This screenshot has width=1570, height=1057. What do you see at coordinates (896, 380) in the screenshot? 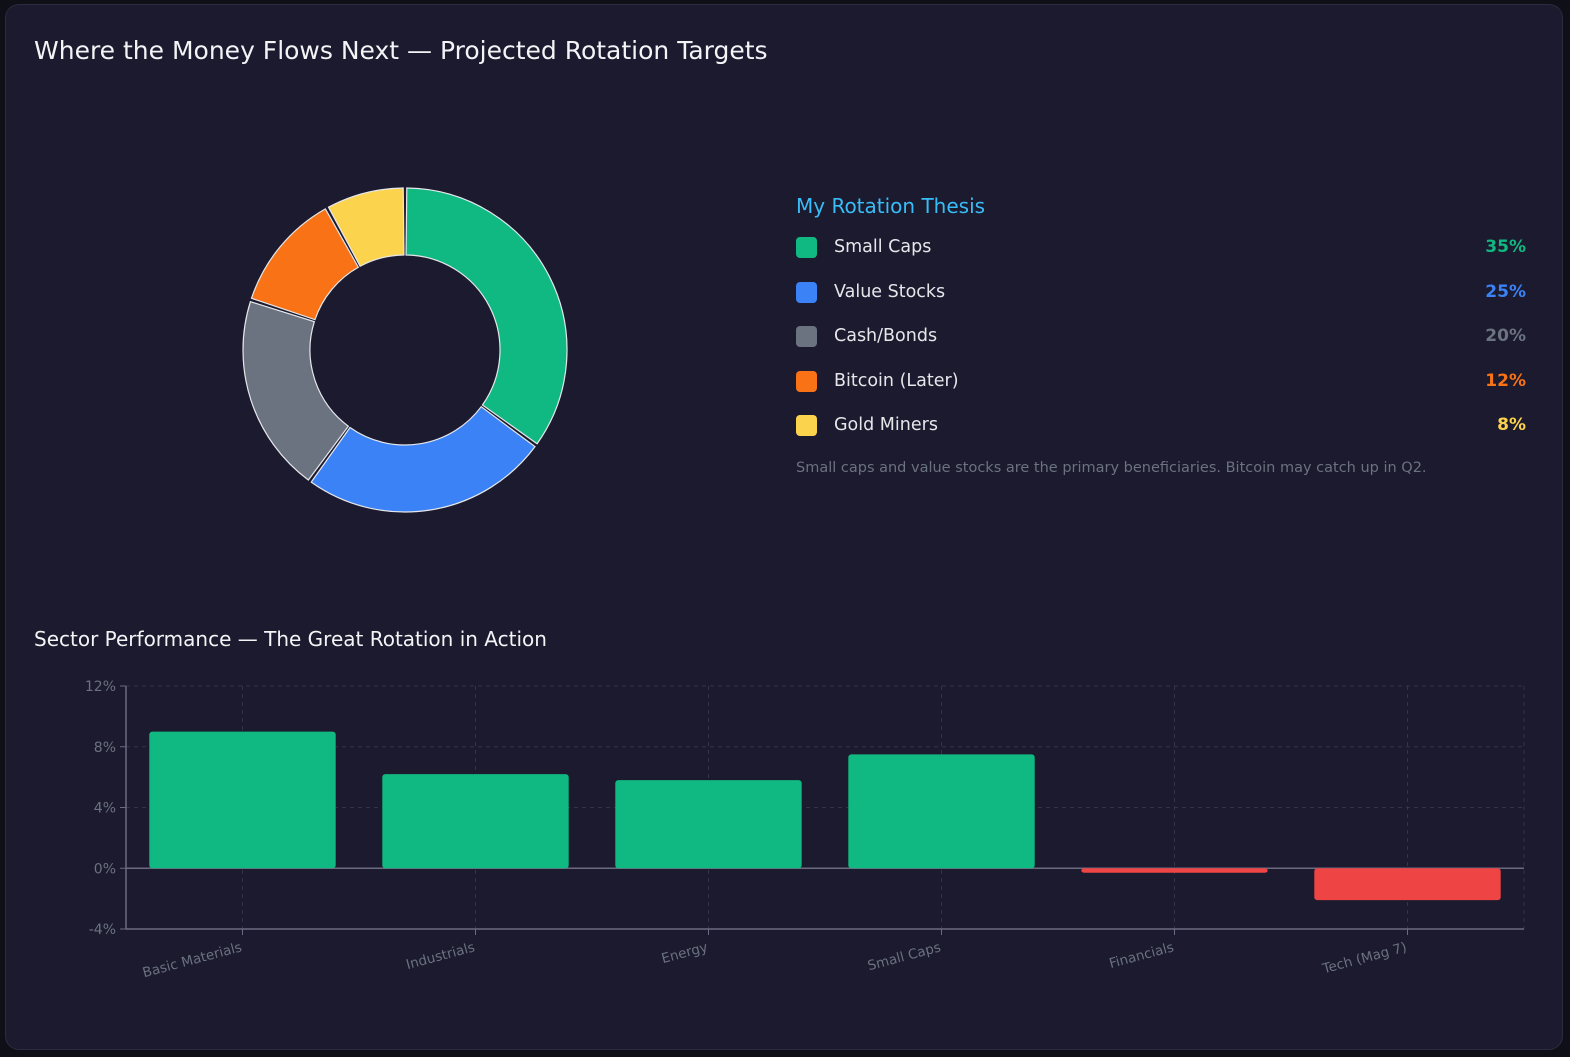
I see `legend-label: Bitcoin (Later)` at bounding box center [896, 380].